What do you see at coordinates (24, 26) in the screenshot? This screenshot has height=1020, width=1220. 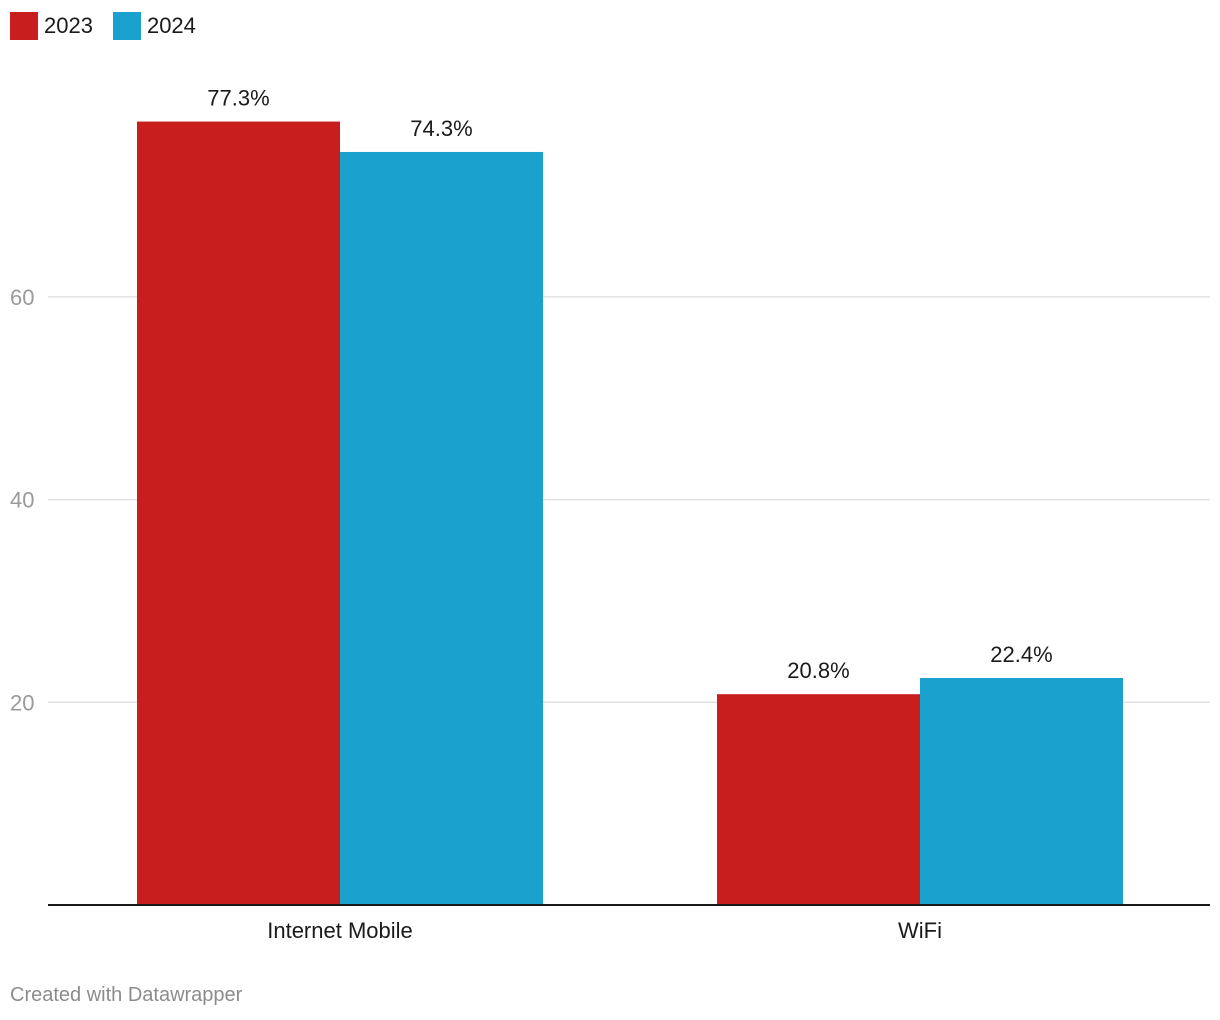 I see `legend-swatch-2023` at bounding box center [24, 26].